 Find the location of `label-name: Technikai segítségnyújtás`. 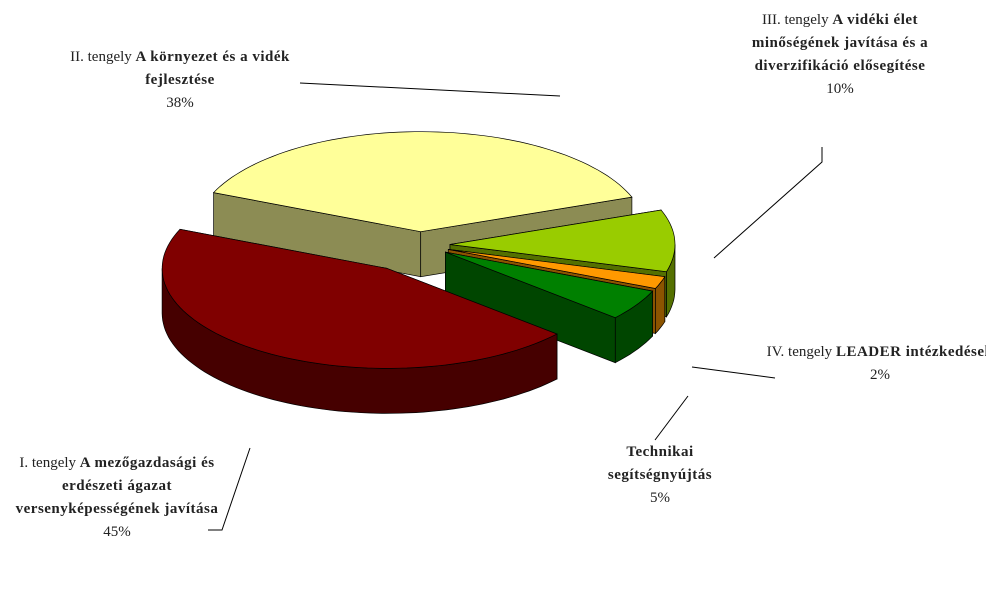

label-name: Technikai segítségnyújtás is located at coordinates (660, 463).